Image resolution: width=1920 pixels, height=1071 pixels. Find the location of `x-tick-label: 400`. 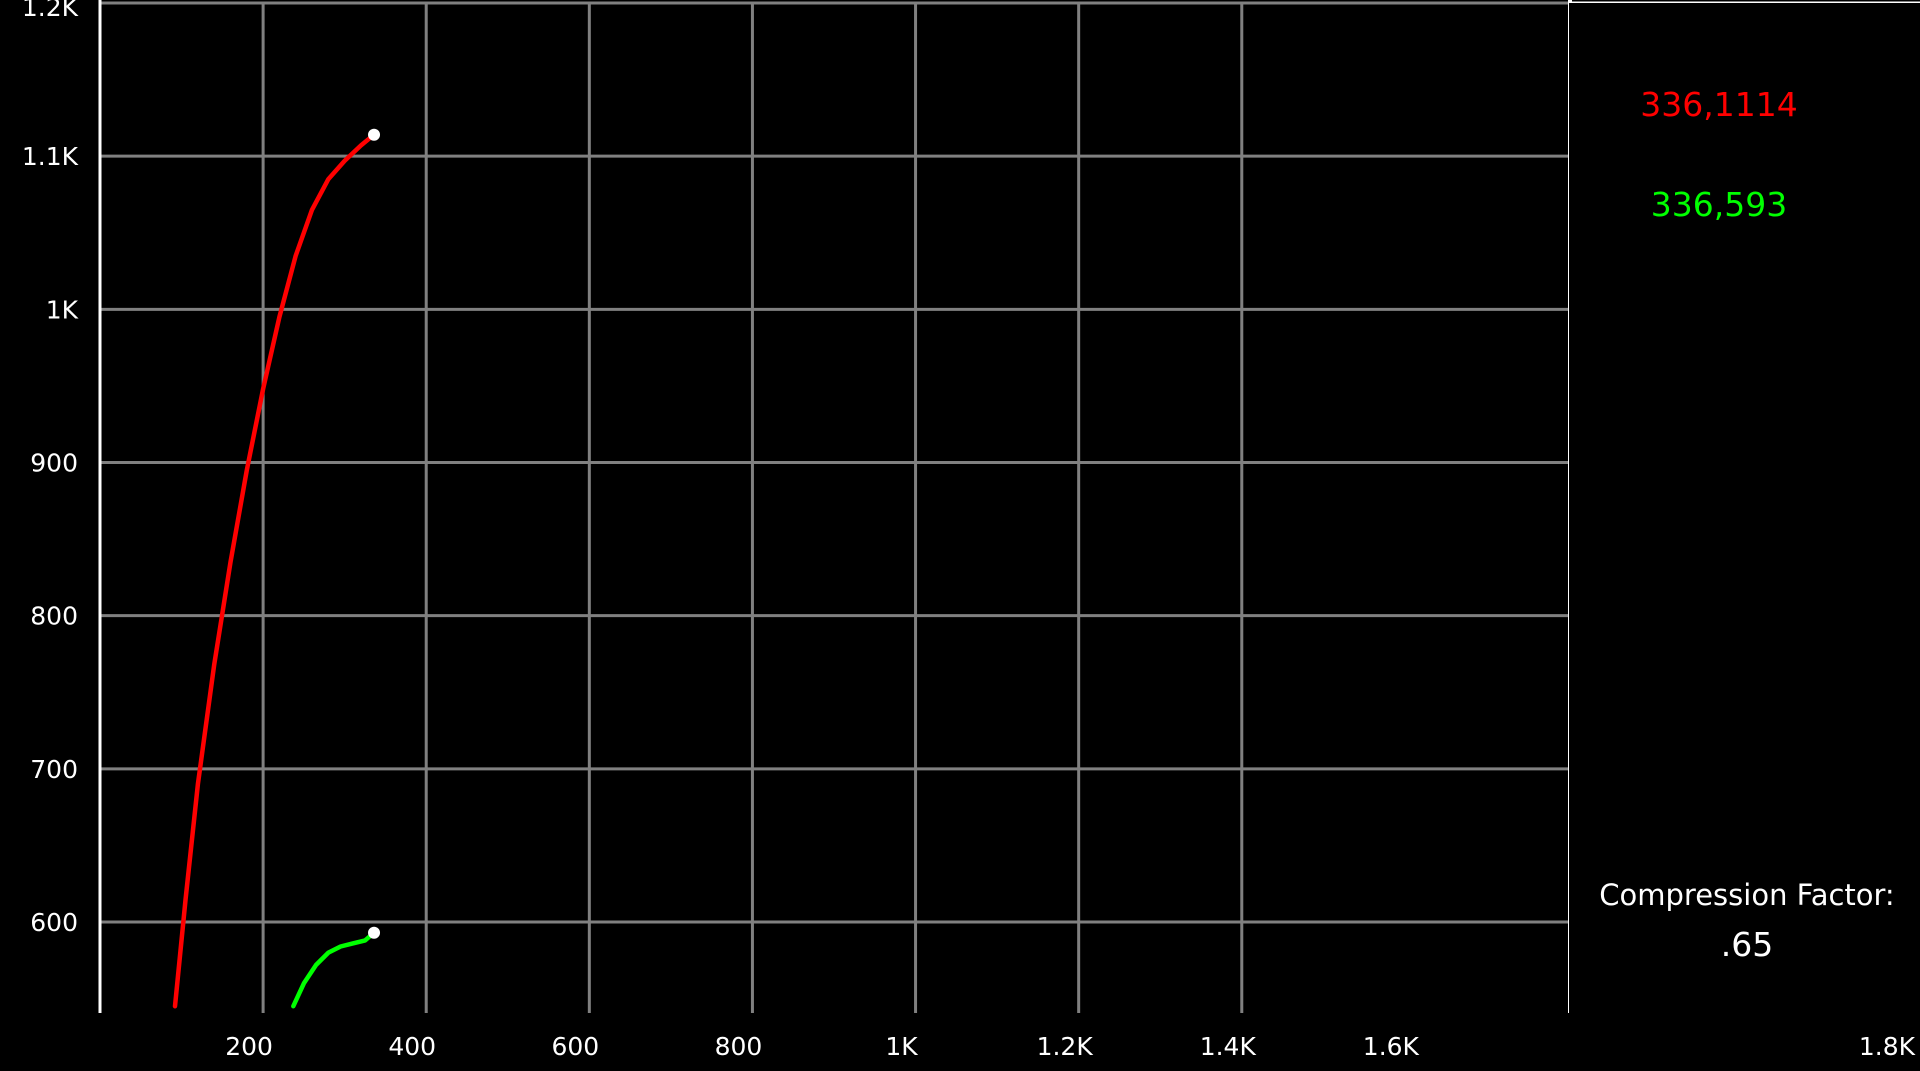

x-tick-label: 400 is located at coordinates (412, 1046).